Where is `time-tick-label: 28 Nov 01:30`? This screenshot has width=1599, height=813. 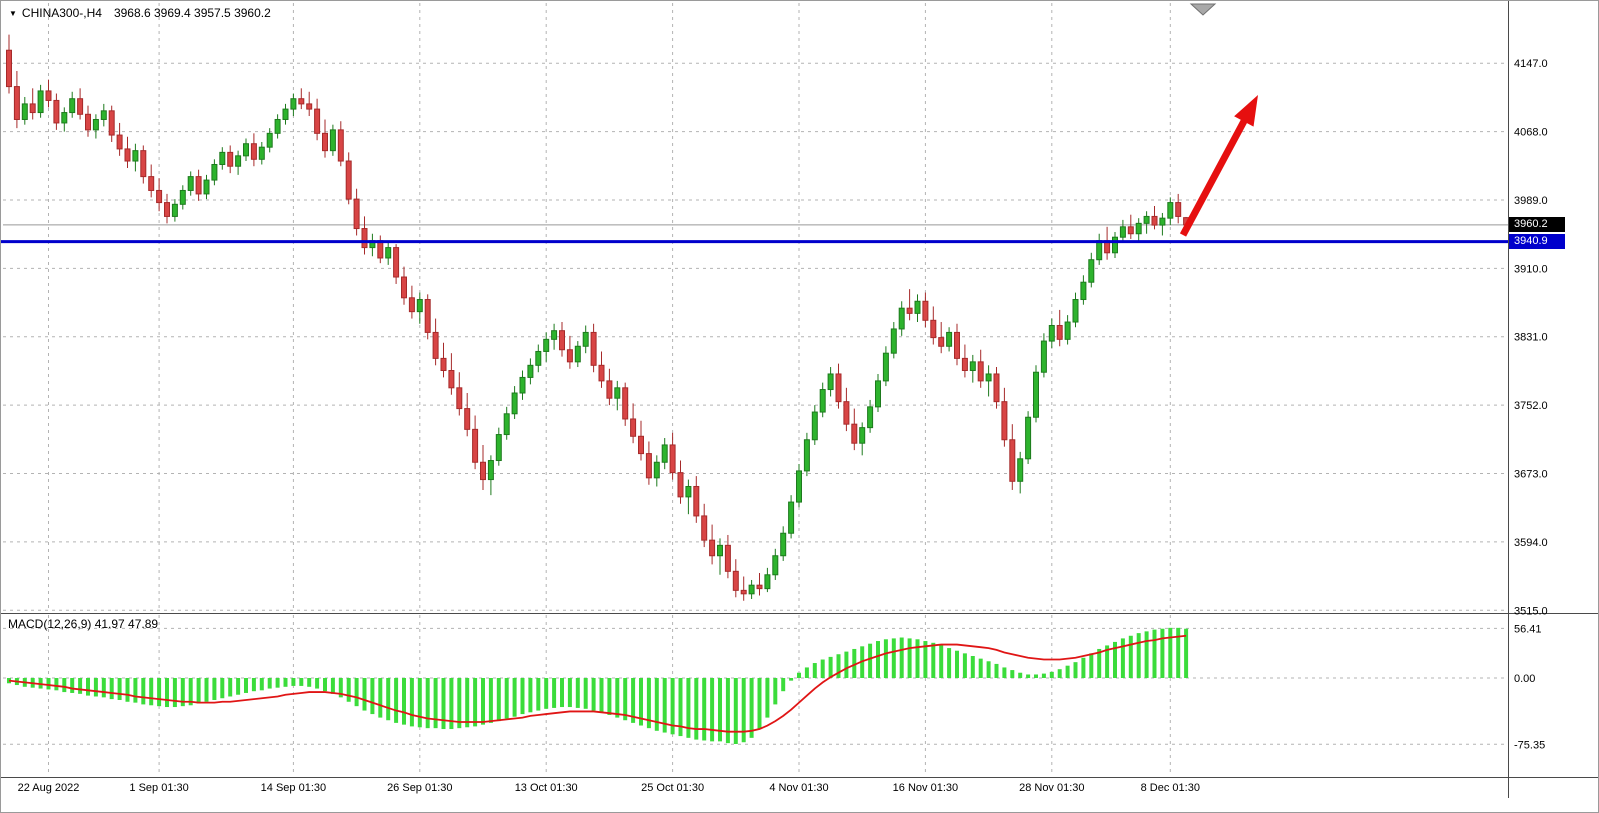 time-tick-label: 28 Nov 01:30 is located at coordinates (1051, 788).